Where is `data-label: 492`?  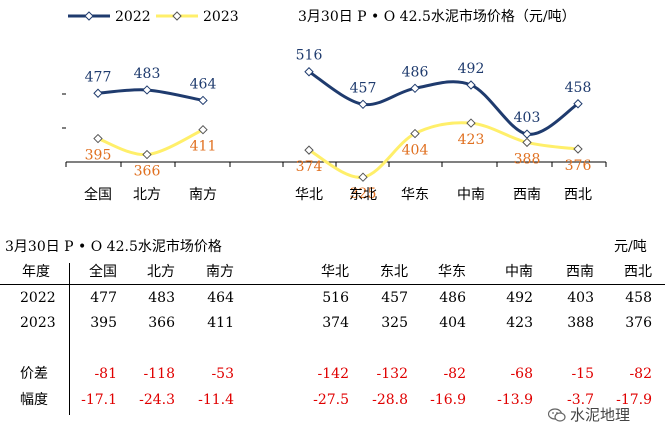 data-label: 492 is located at coordinates (471, 69).